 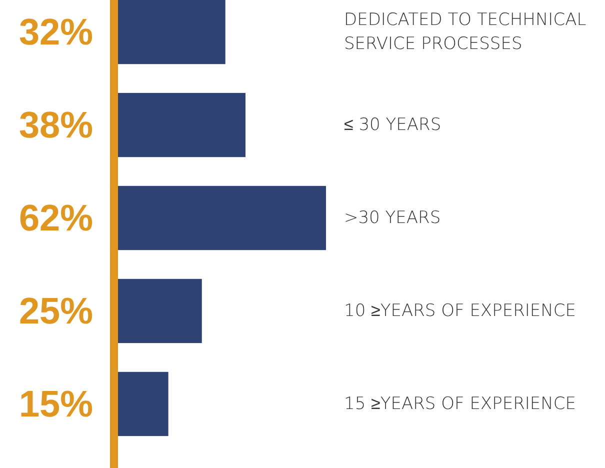 I want to click on y-tick-label: DEDICATED TO TECHHNICAL SERVICE PROCESSES, so click(x=465, y=32).